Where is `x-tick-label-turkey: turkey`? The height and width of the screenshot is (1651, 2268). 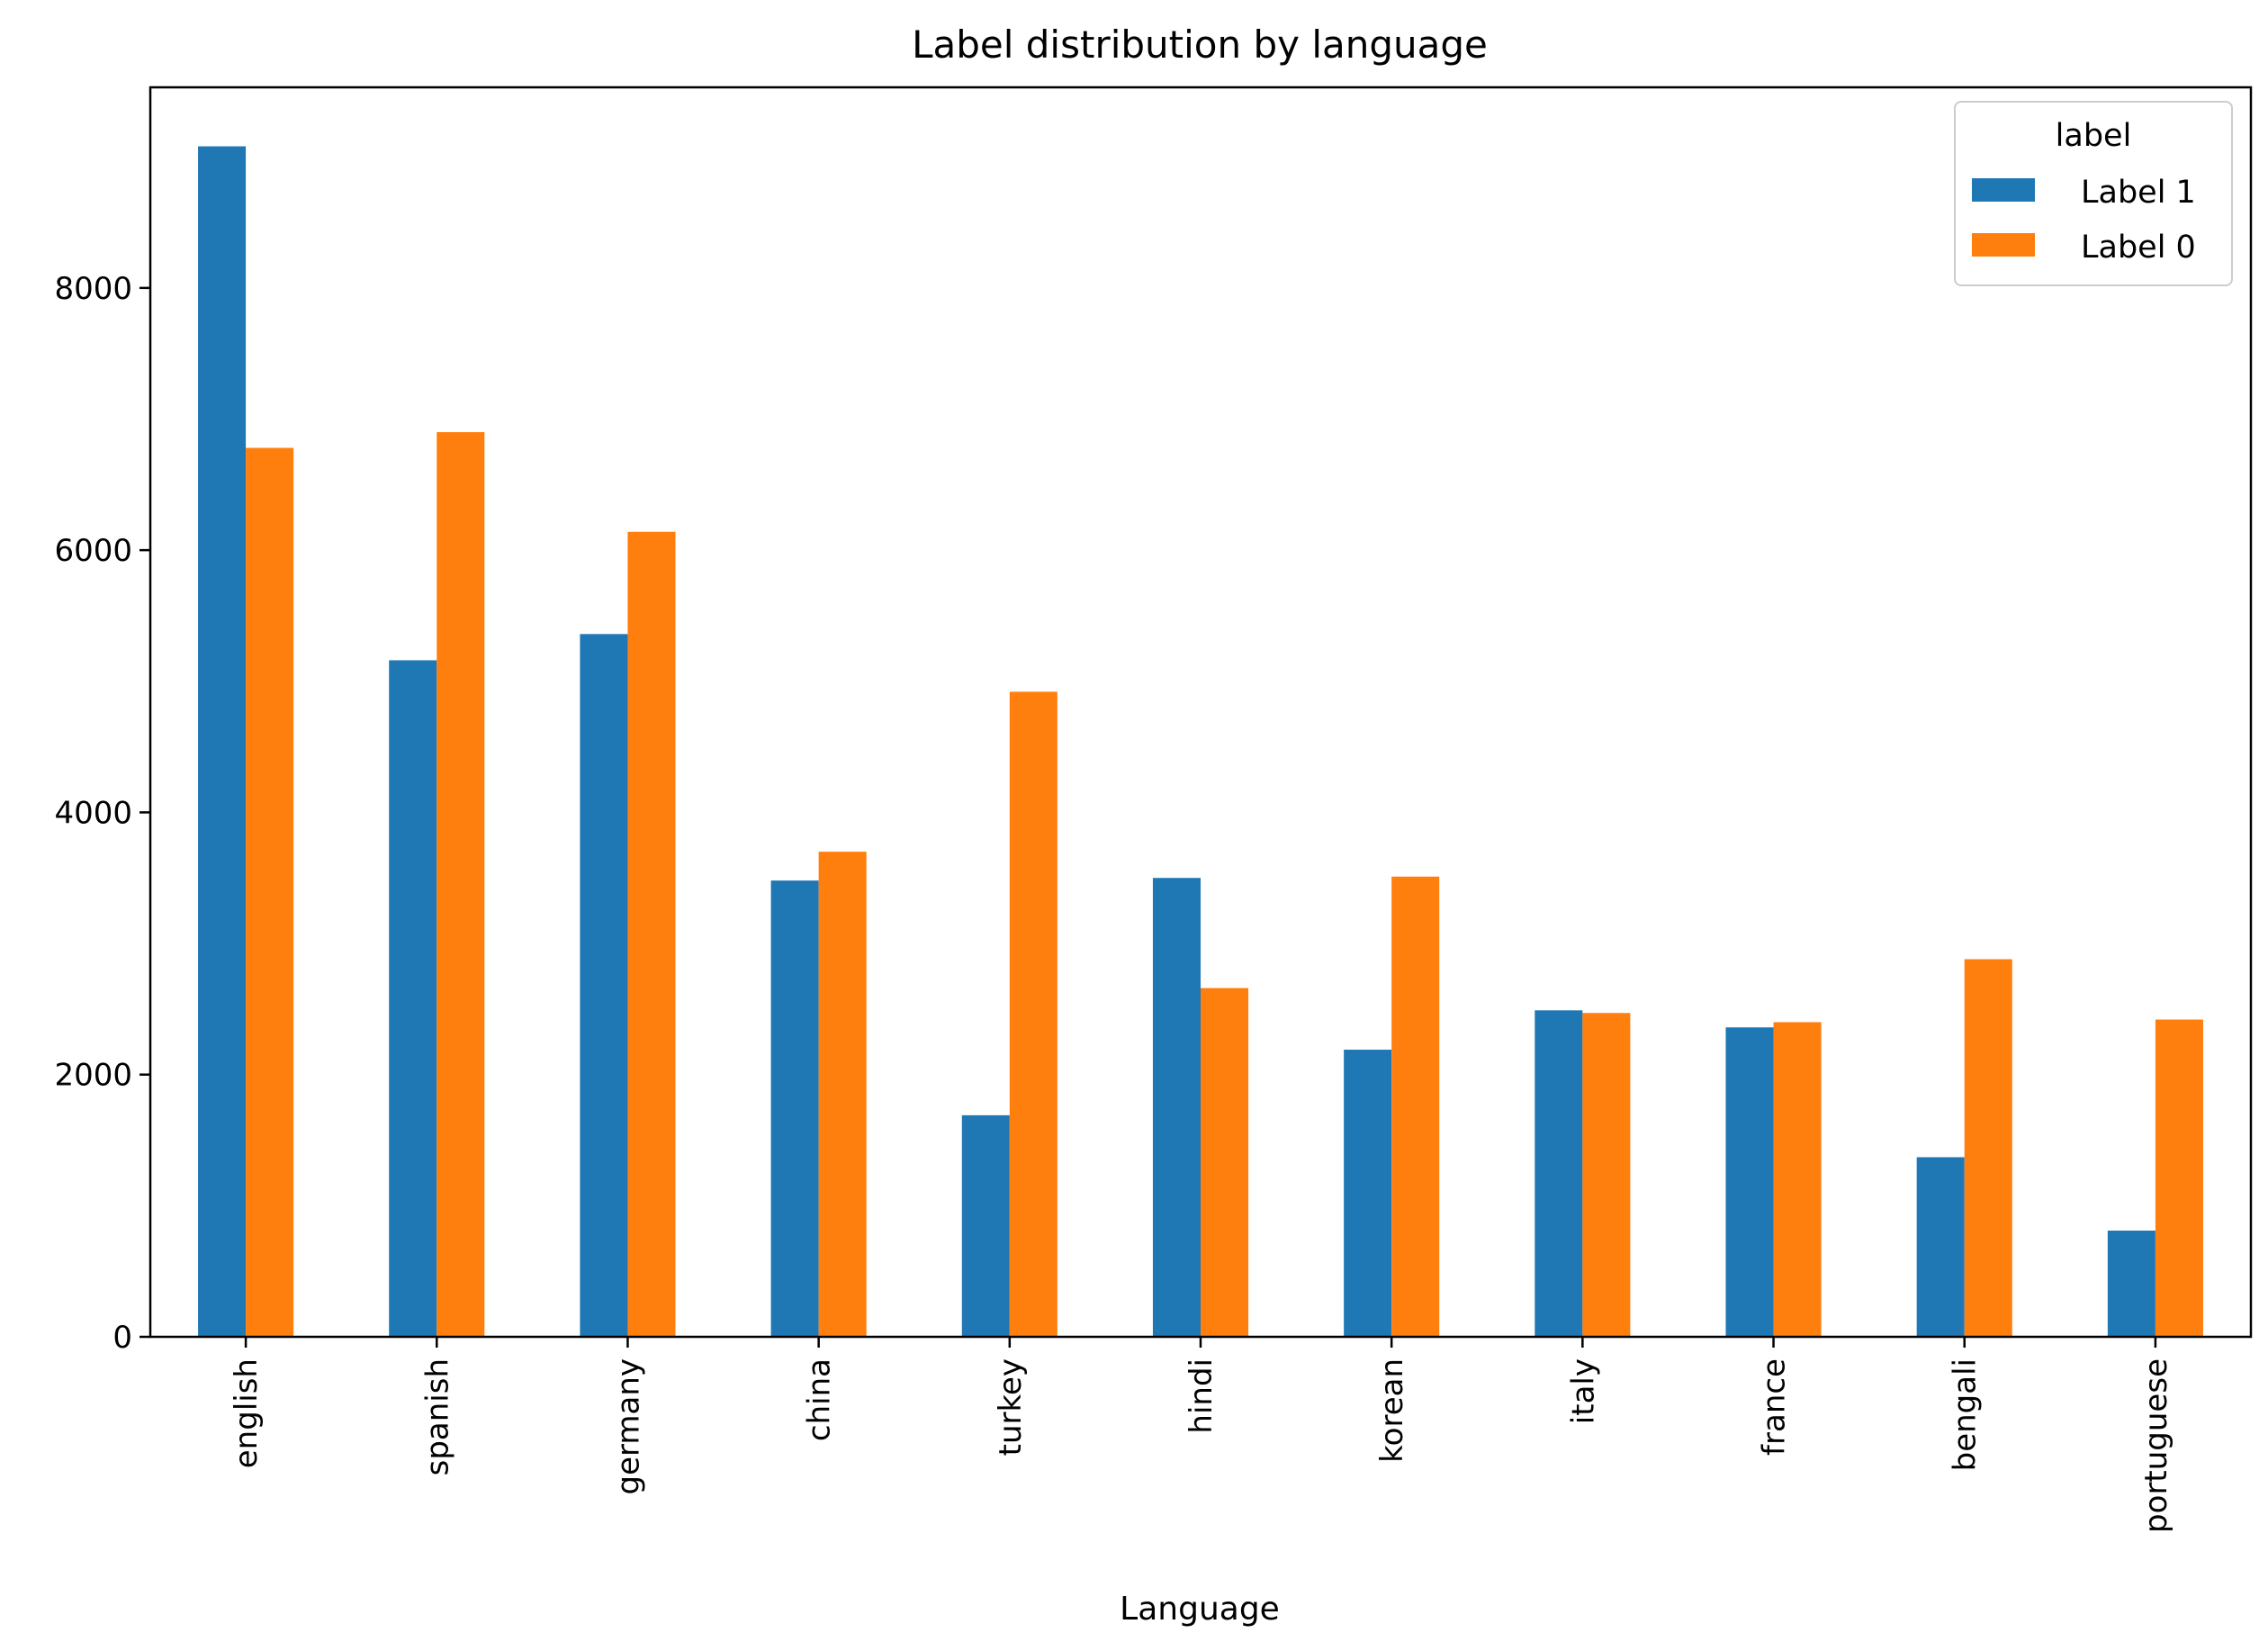 x-tick-label-turkey: turkey is located at coordinates (1011, 1407).